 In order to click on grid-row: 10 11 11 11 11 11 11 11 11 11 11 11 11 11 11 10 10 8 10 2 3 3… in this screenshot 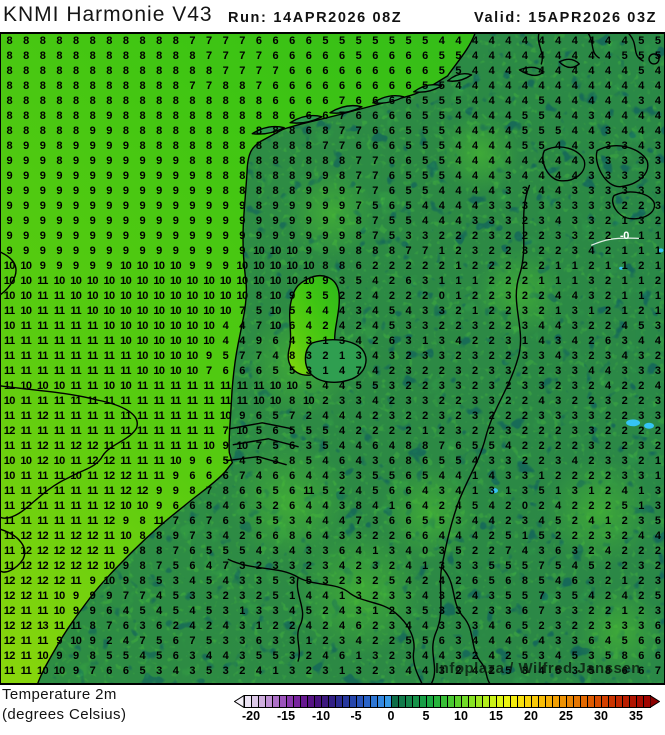, I will do `click(332, 401)`.